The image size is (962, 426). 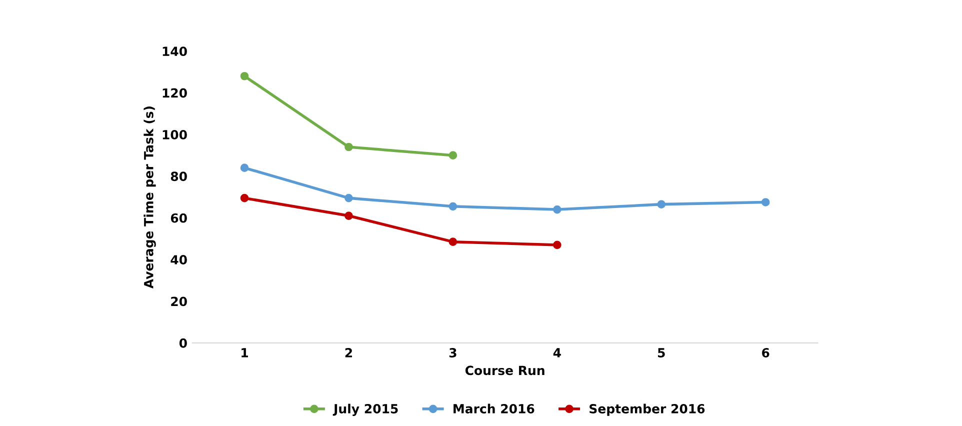 What do you see at coordinates (557, 353) in the screenshot?
I see `x-tick-label: 4` at bounding box center [557, 353].